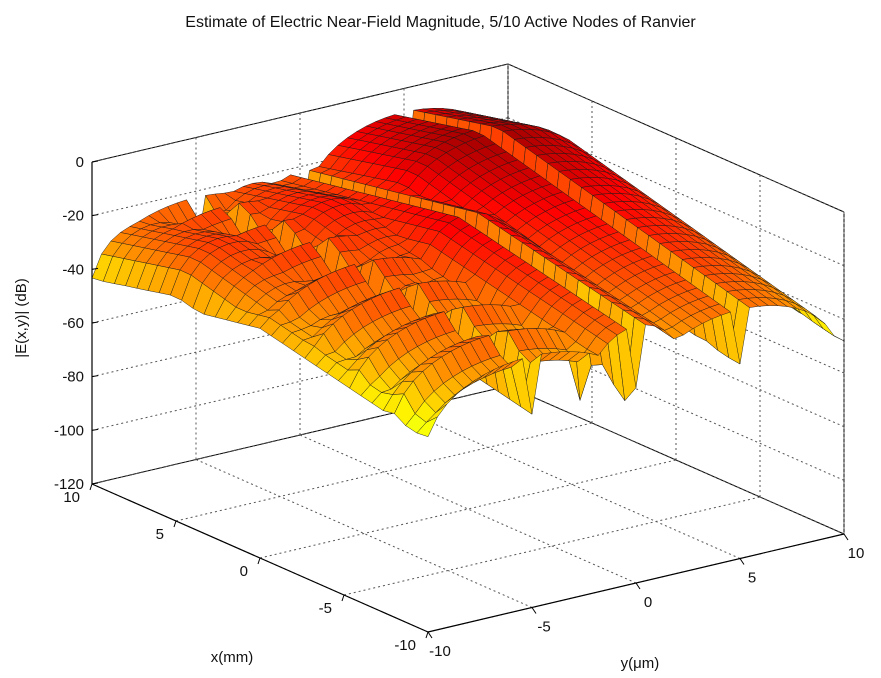 The image size is (881, 678). Describe the element at coordinates (543, 627) in the screenshot. I see `y-tick-label: -5` at that location.